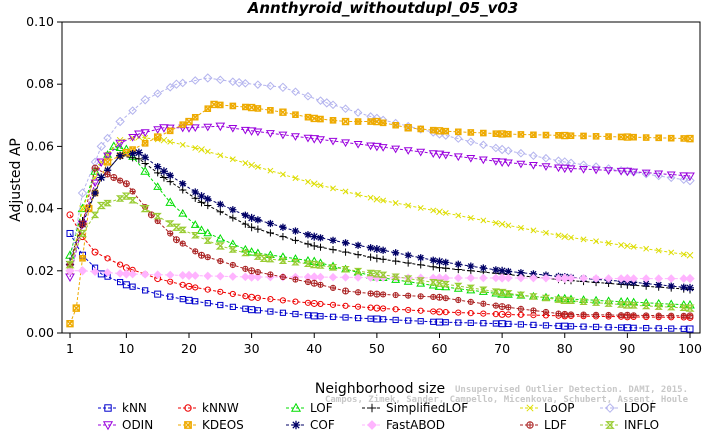 The height and width of the screenshot is (434, 702). Describe the element at coordinates (372, 408) in the screenshot. I see `legend-swatch-marker` at that location.